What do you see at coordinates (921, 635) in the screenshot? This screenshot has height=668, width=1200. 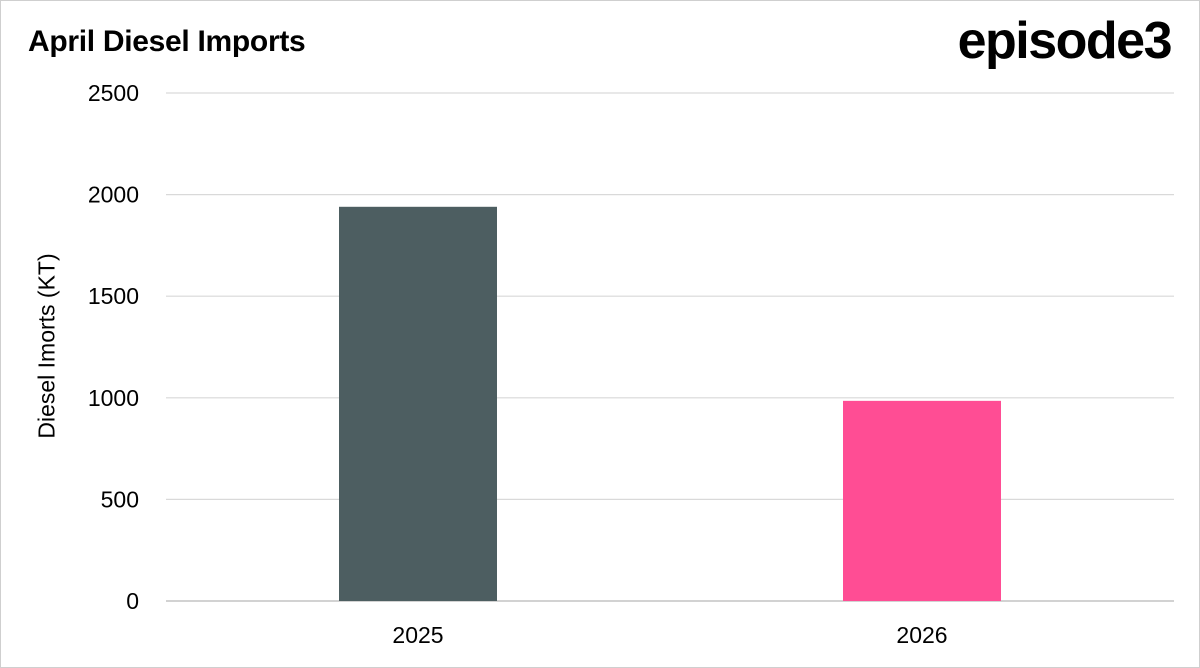 I see `x-tick-label: 2026` at bounding box center [921, 635].